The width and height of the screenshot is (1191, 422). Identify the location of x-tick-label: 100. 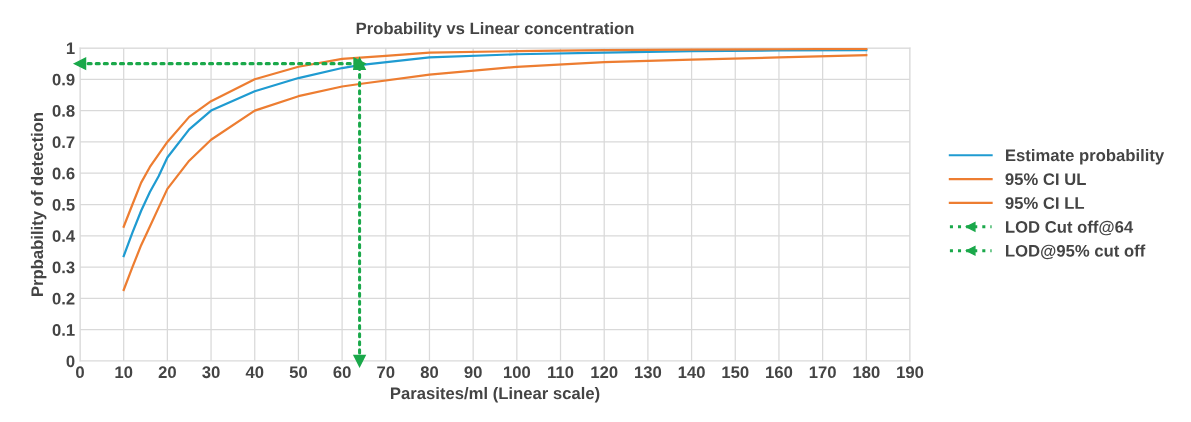
(517, 372).